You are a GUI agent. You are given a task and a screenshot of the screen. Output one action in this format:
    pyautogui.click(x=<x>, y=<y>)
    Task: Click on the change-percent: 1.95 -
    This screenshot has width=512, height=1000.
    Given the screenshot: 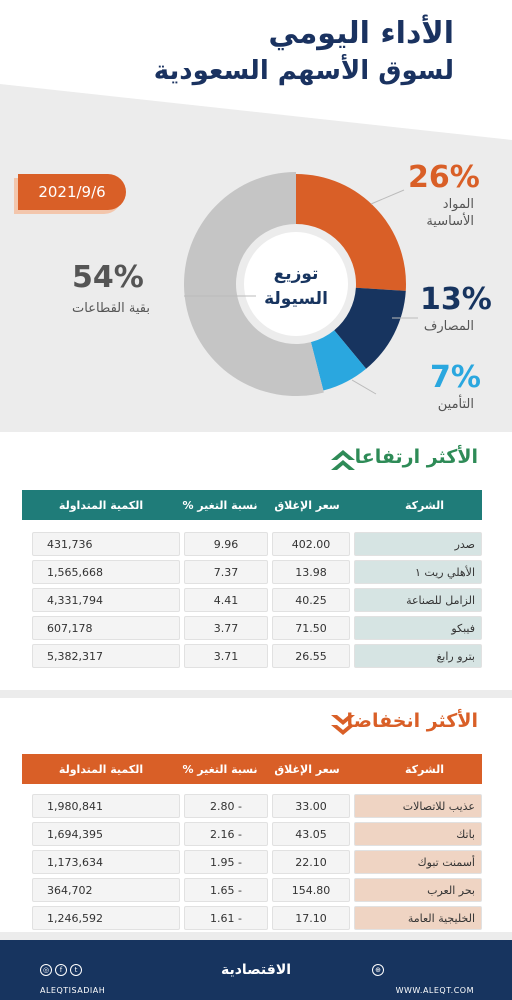 What is the action you would take?
    pyautogui.click(x=226, y=862)
    